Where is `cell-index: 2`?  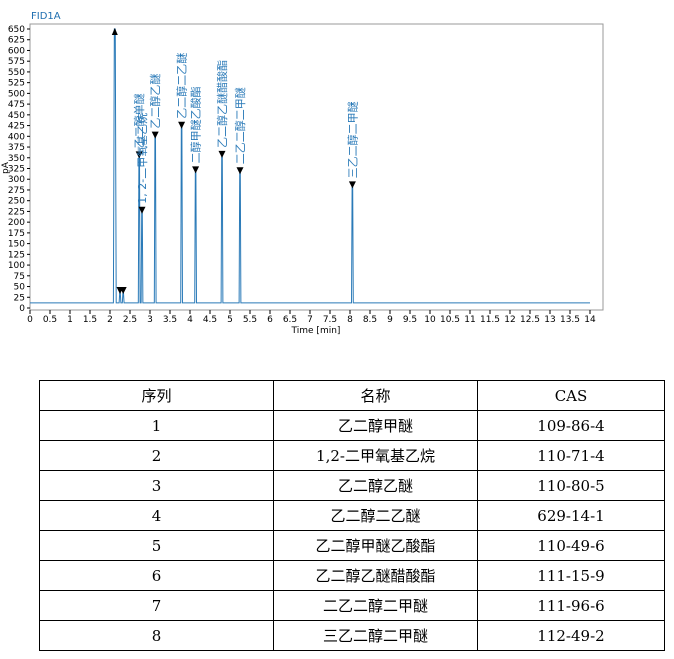
cell-index: 2 is located at coordinates (156, 455).